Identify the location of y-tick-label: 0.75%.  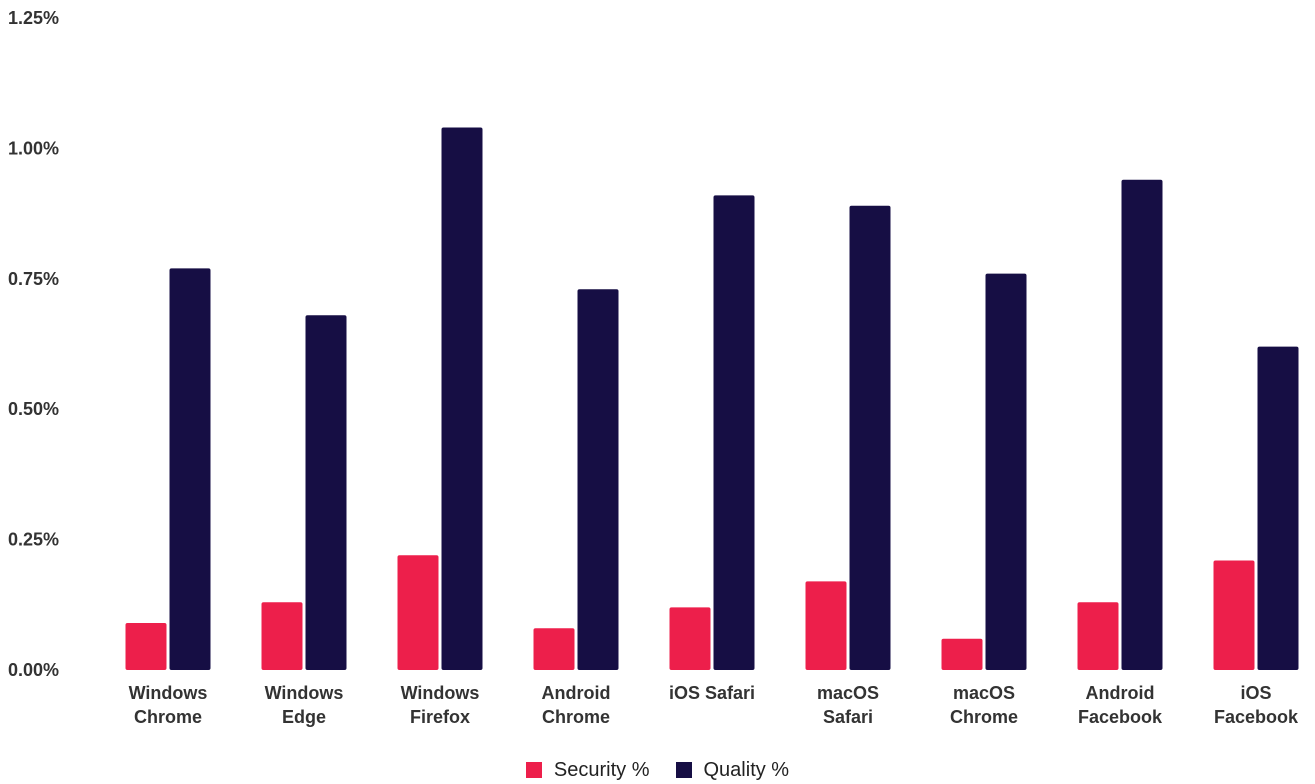
(33, 279).